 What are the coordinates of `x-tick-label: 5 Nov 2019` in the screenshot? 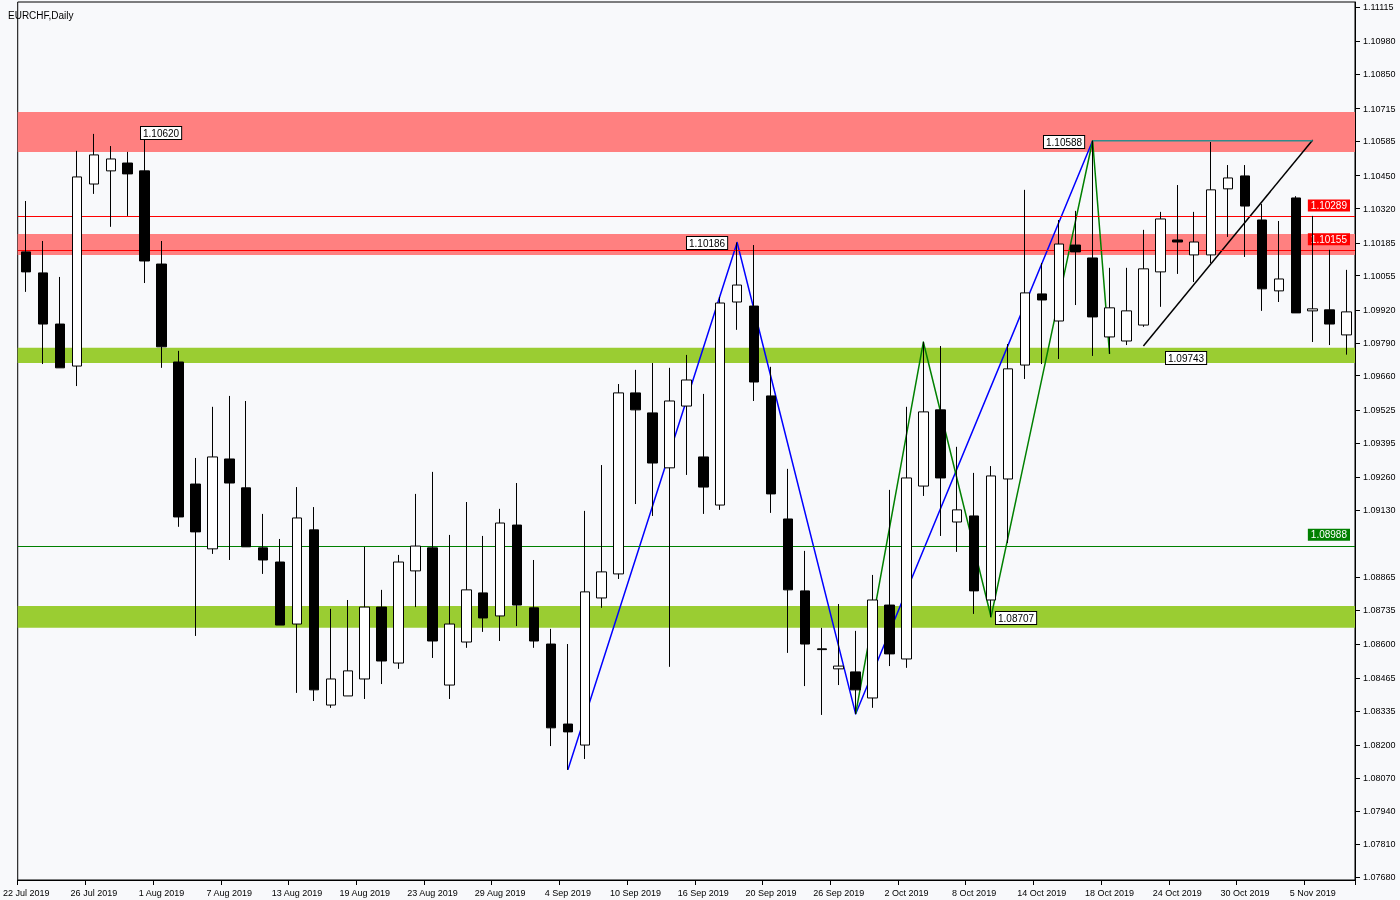 It's located at (1312, 892).